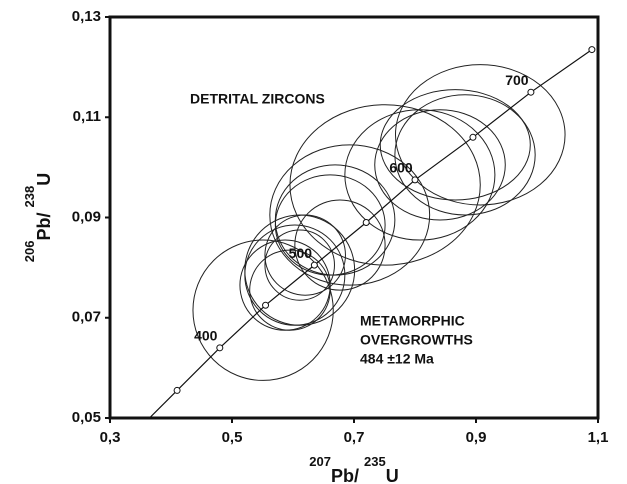 This screenshot has height=484, width=627. I want to click on annotation: 484 ±12 Ma, so click(397, 359).